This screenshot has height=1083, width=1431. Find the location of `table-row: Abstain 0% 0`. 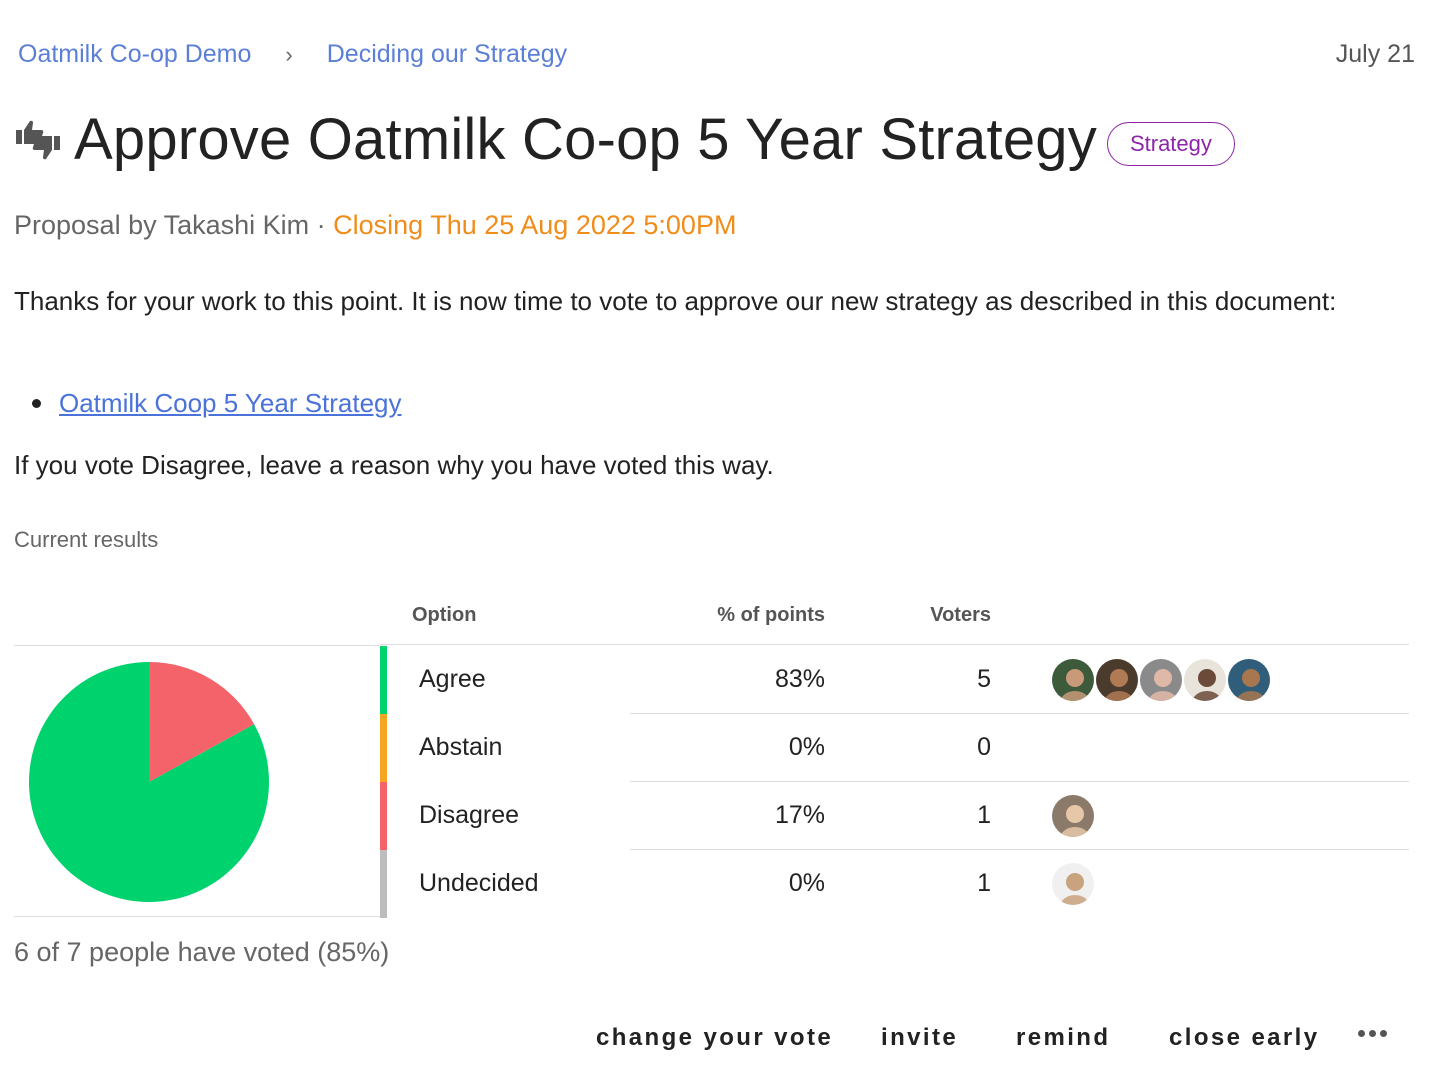

table-row: Abstain 0% 0 is located at coordinates (894, 748).